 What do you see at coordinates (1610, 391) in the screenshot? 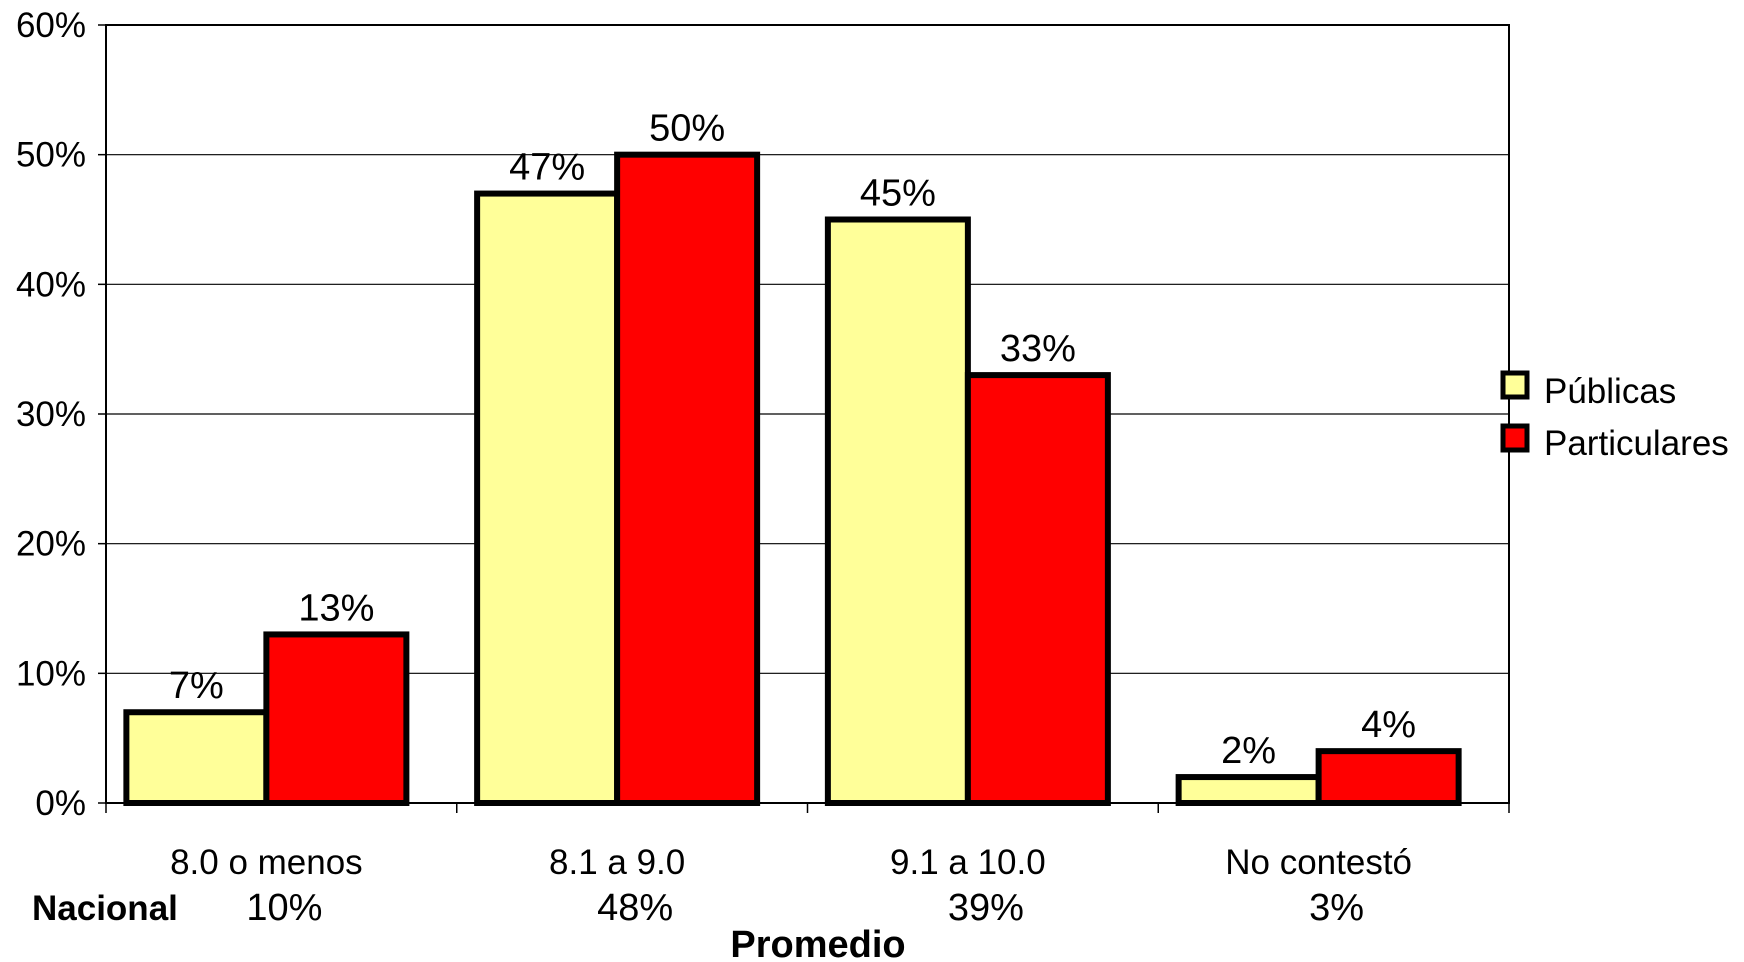
I see `legend-label-publicas: Públicas` at bounding box center [1610, 391].